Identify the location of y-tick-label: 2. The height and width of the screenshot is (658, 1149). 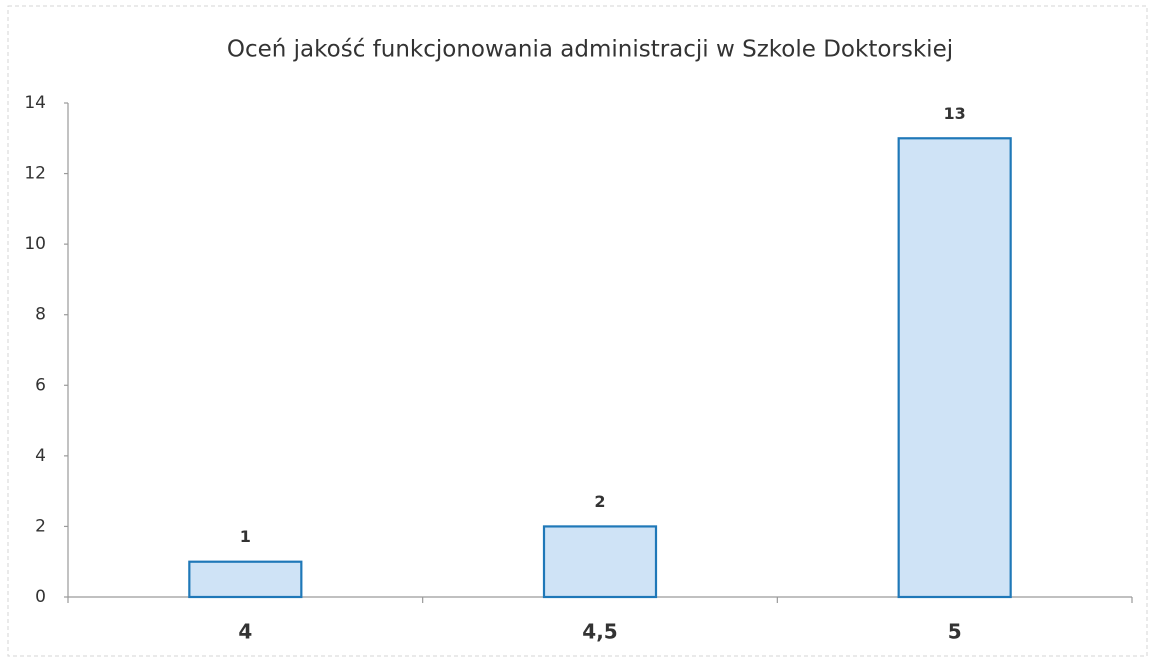
(40, 526).